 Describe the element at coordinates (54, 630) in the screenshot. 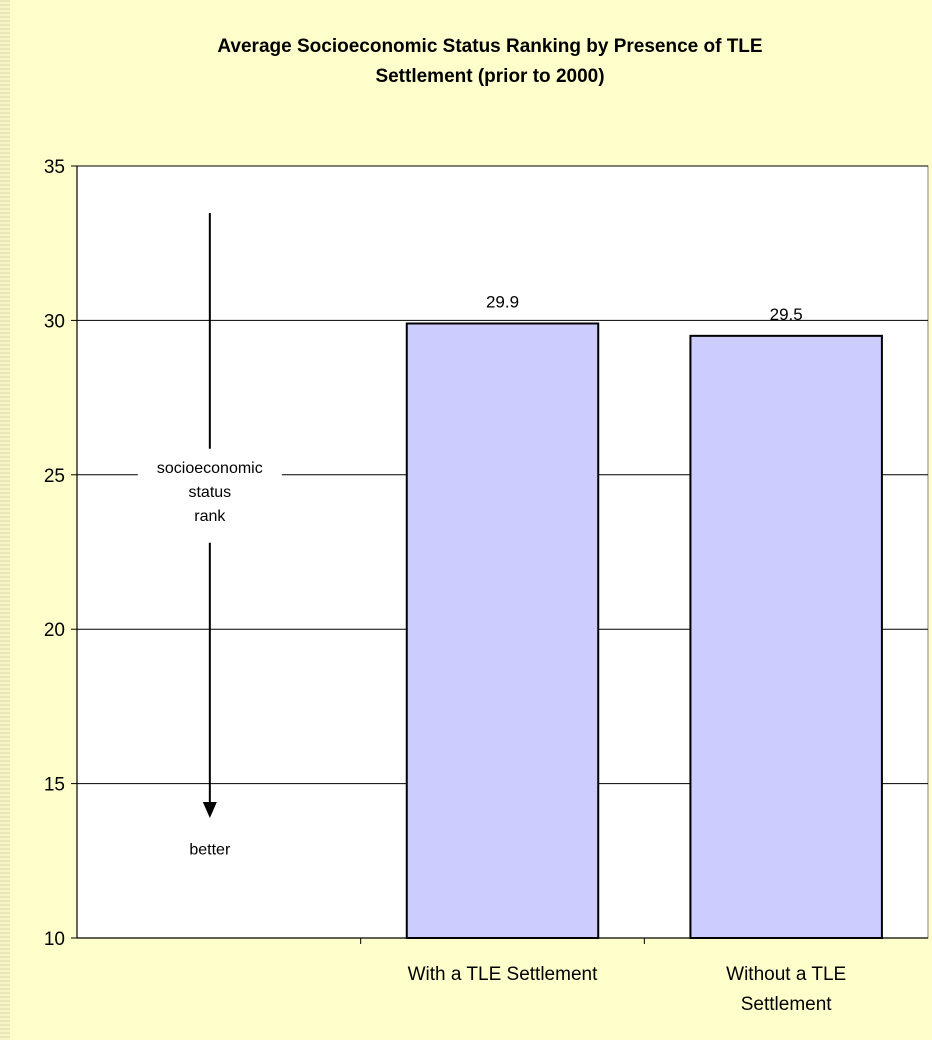

I see `y-tick-label-20: 20` at that location.